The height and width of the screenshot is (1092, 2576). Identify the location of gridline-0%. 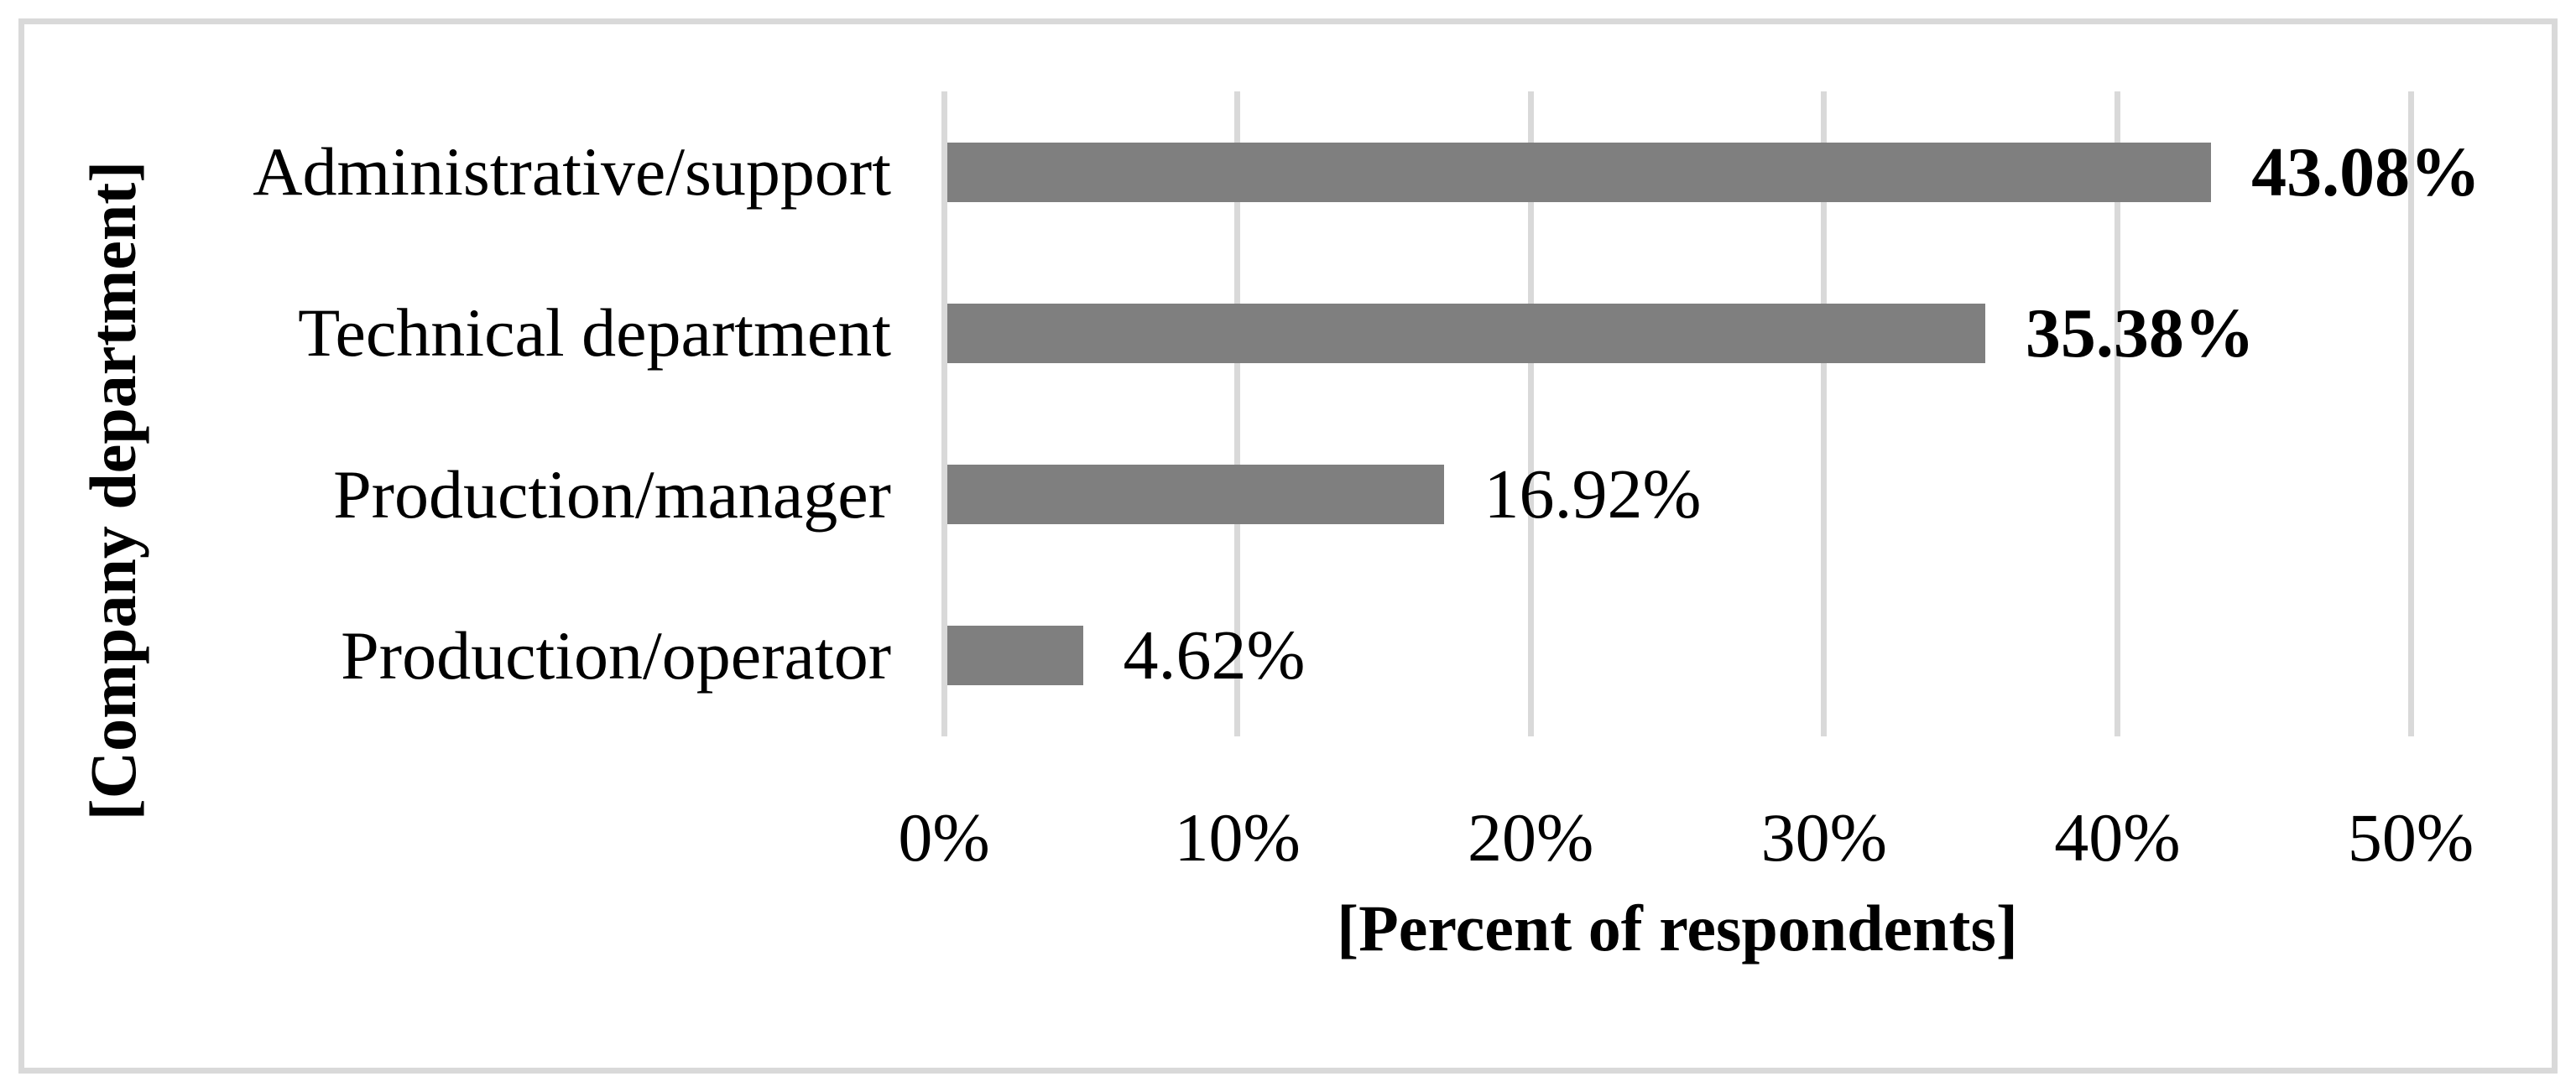
(944, 413).